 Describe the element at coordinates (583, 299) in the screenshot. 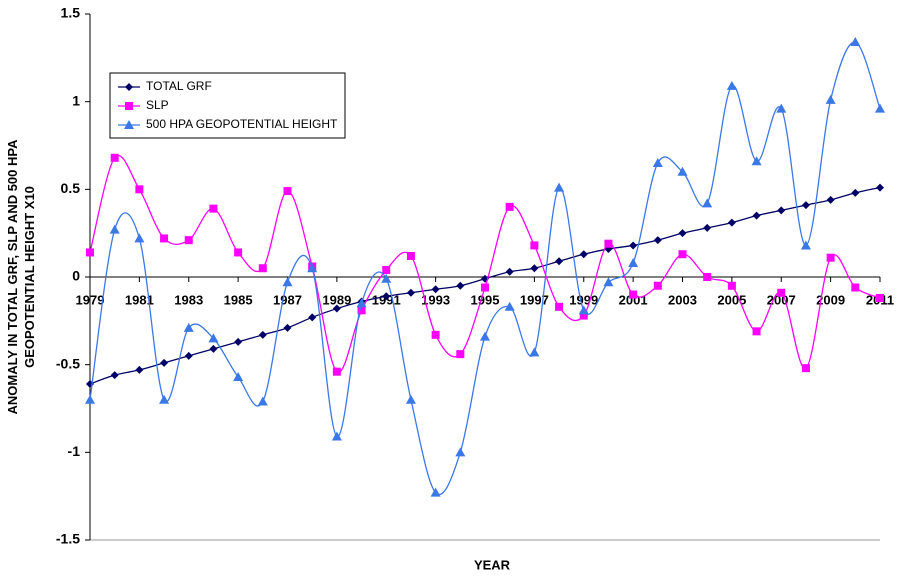

I see `x-tick-label: 1999` at that location.